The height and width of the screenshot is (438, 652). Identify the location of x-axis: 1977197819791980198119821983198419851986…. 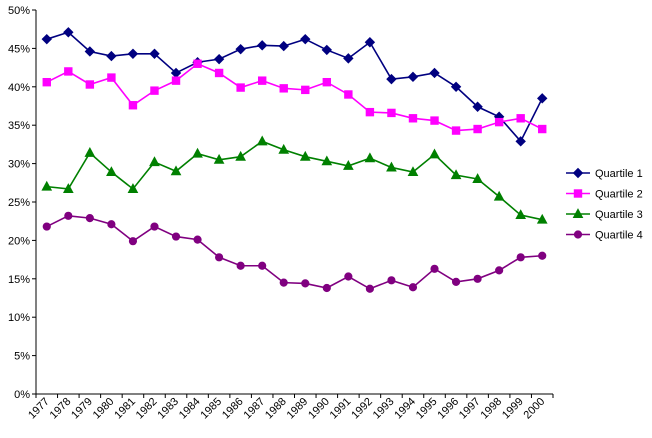
(290, 407).